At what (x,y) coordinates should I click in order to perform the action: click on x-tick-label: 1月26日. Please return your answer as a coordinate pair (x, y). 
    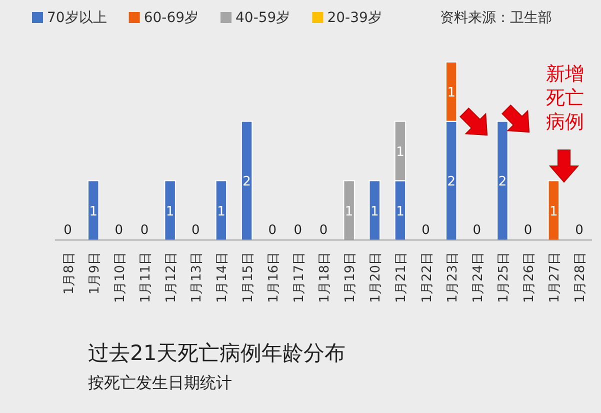
    Looking at the image, I should click on (530, 277).